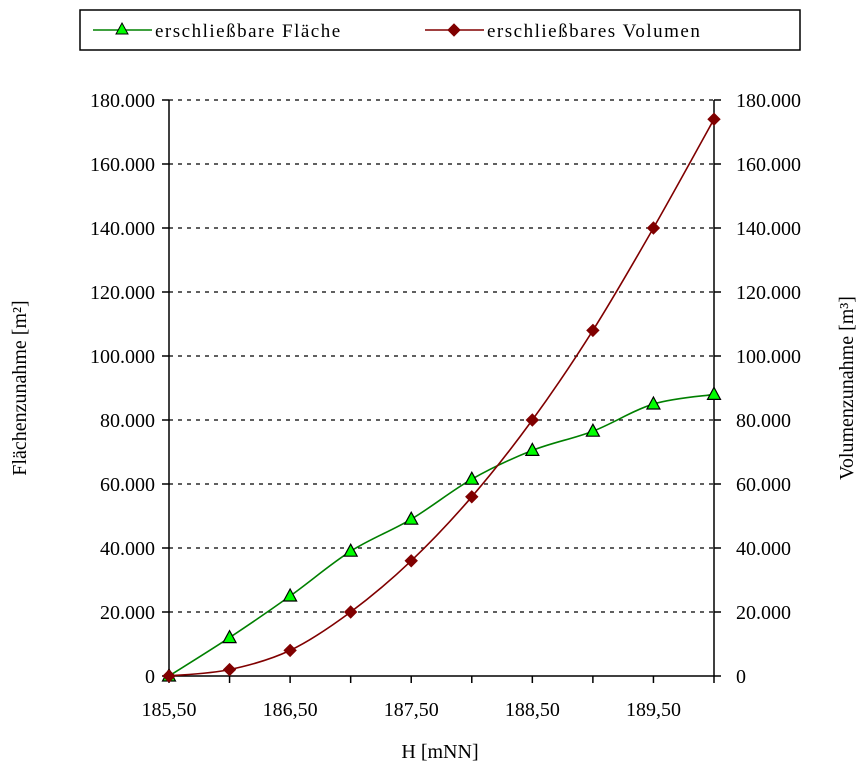 The width and height of the screenshot is (864, 769). Describe the element at coordinates (122, 101) in the screenshot. I see `y-tick-label-left: 180.000` at that location.